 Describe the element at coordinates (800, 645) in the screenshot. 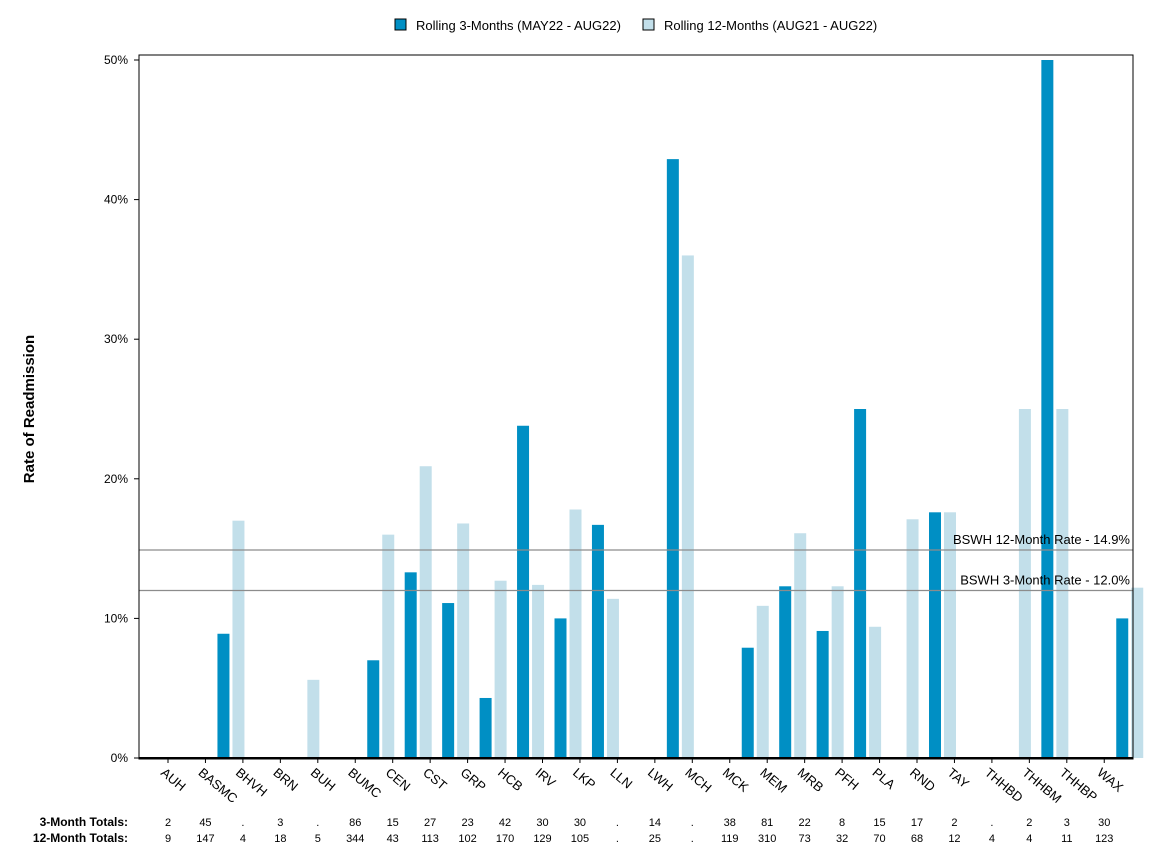

I see `bar-12-month-mem` at that location.